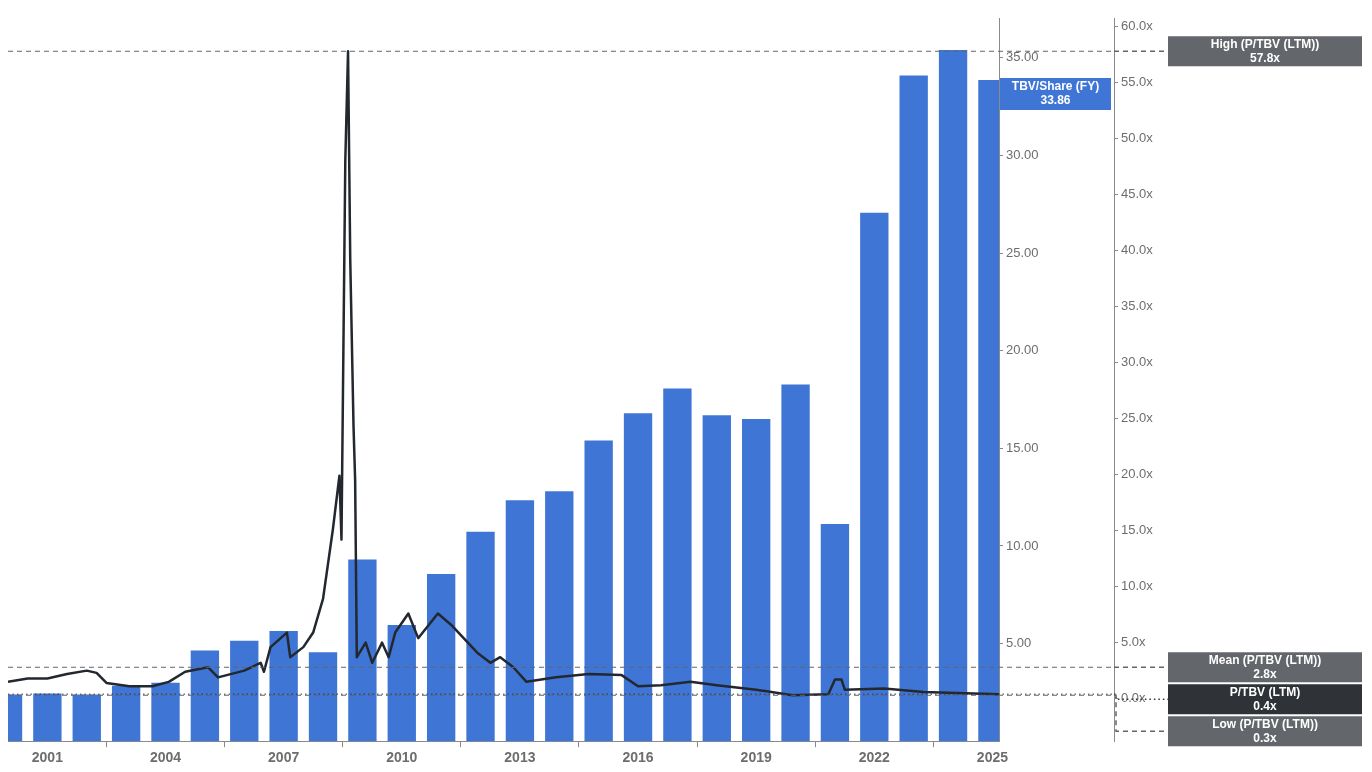  I want to click on y2-tick-label: 0.0x, so click(1134, 698).